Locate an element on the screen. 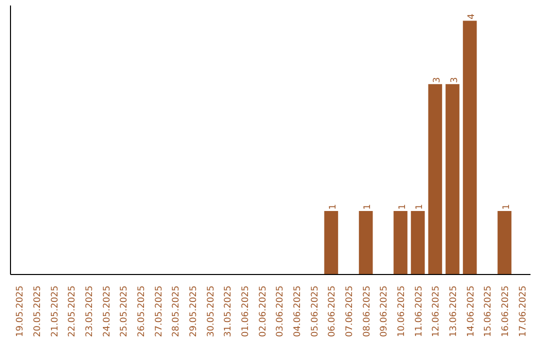 The height and width of the screenshot is (340, 540). x-tick-label: 09.06.2025 is located at coordinates (385, 312).